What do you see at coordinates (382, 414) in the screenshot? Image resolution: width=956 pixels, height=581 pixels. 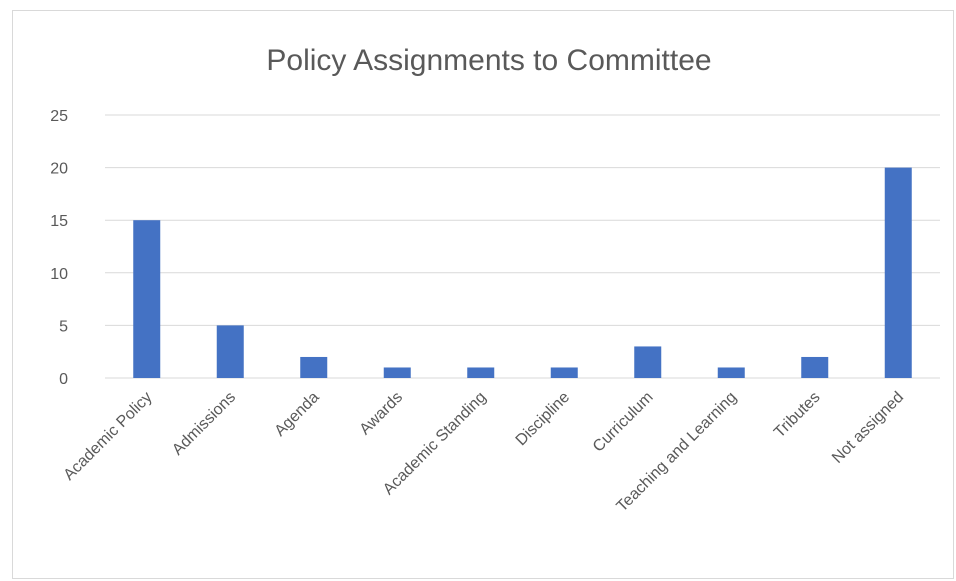 I see `x-category-label: Awards` at bounding box center [382, 414].